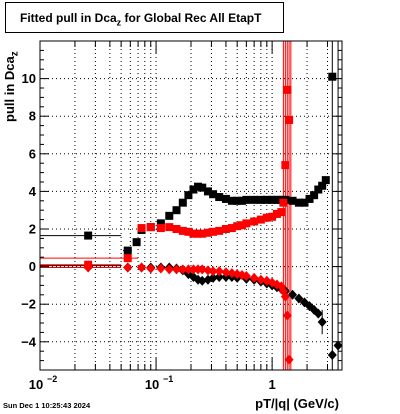  Describe the element at coordinates (168, 379) in the screenshot. I see `x-tick-label-exponent: −1` at that location.